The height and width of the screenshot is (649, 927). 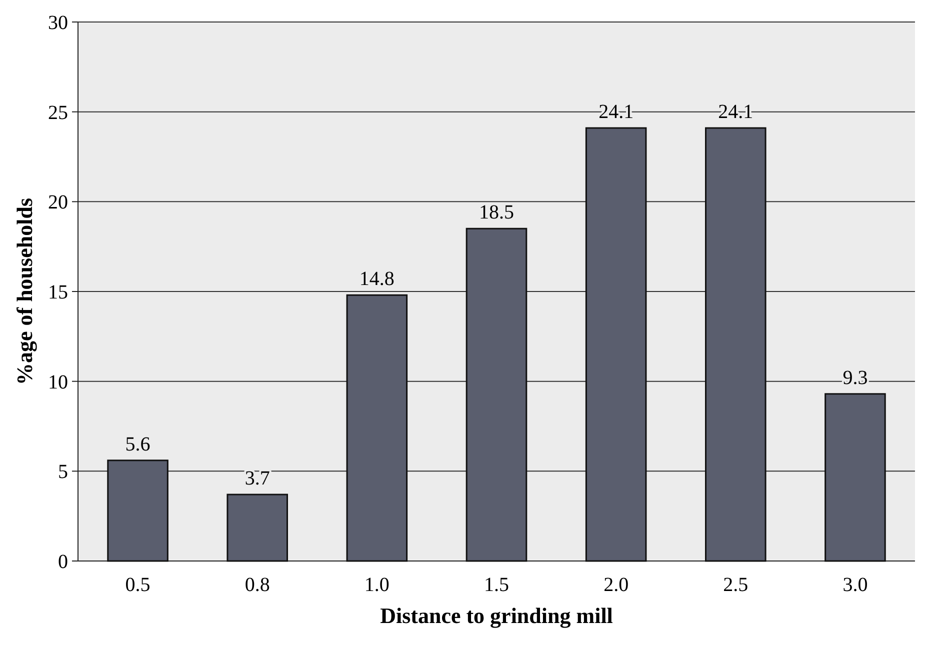 What do you see at coordinates (496, 615) in the screenshot?
I see `x-axis-title: Distance to grinding mill` at bounding box center [496, 615].